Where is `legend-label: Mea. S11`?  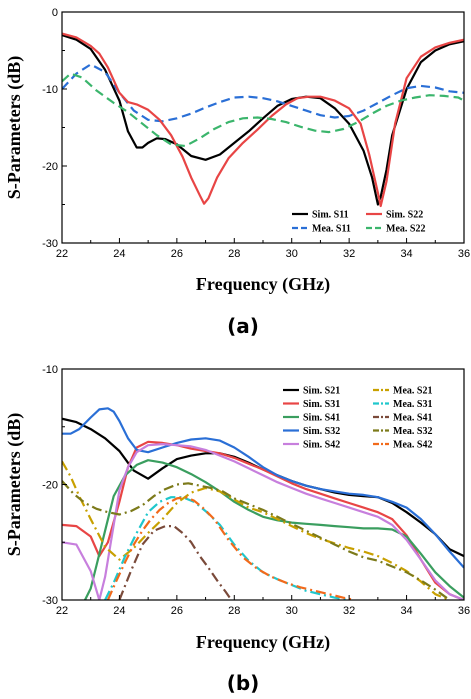
legend-label: Mea. S11 is located at coordinates (331, 229).